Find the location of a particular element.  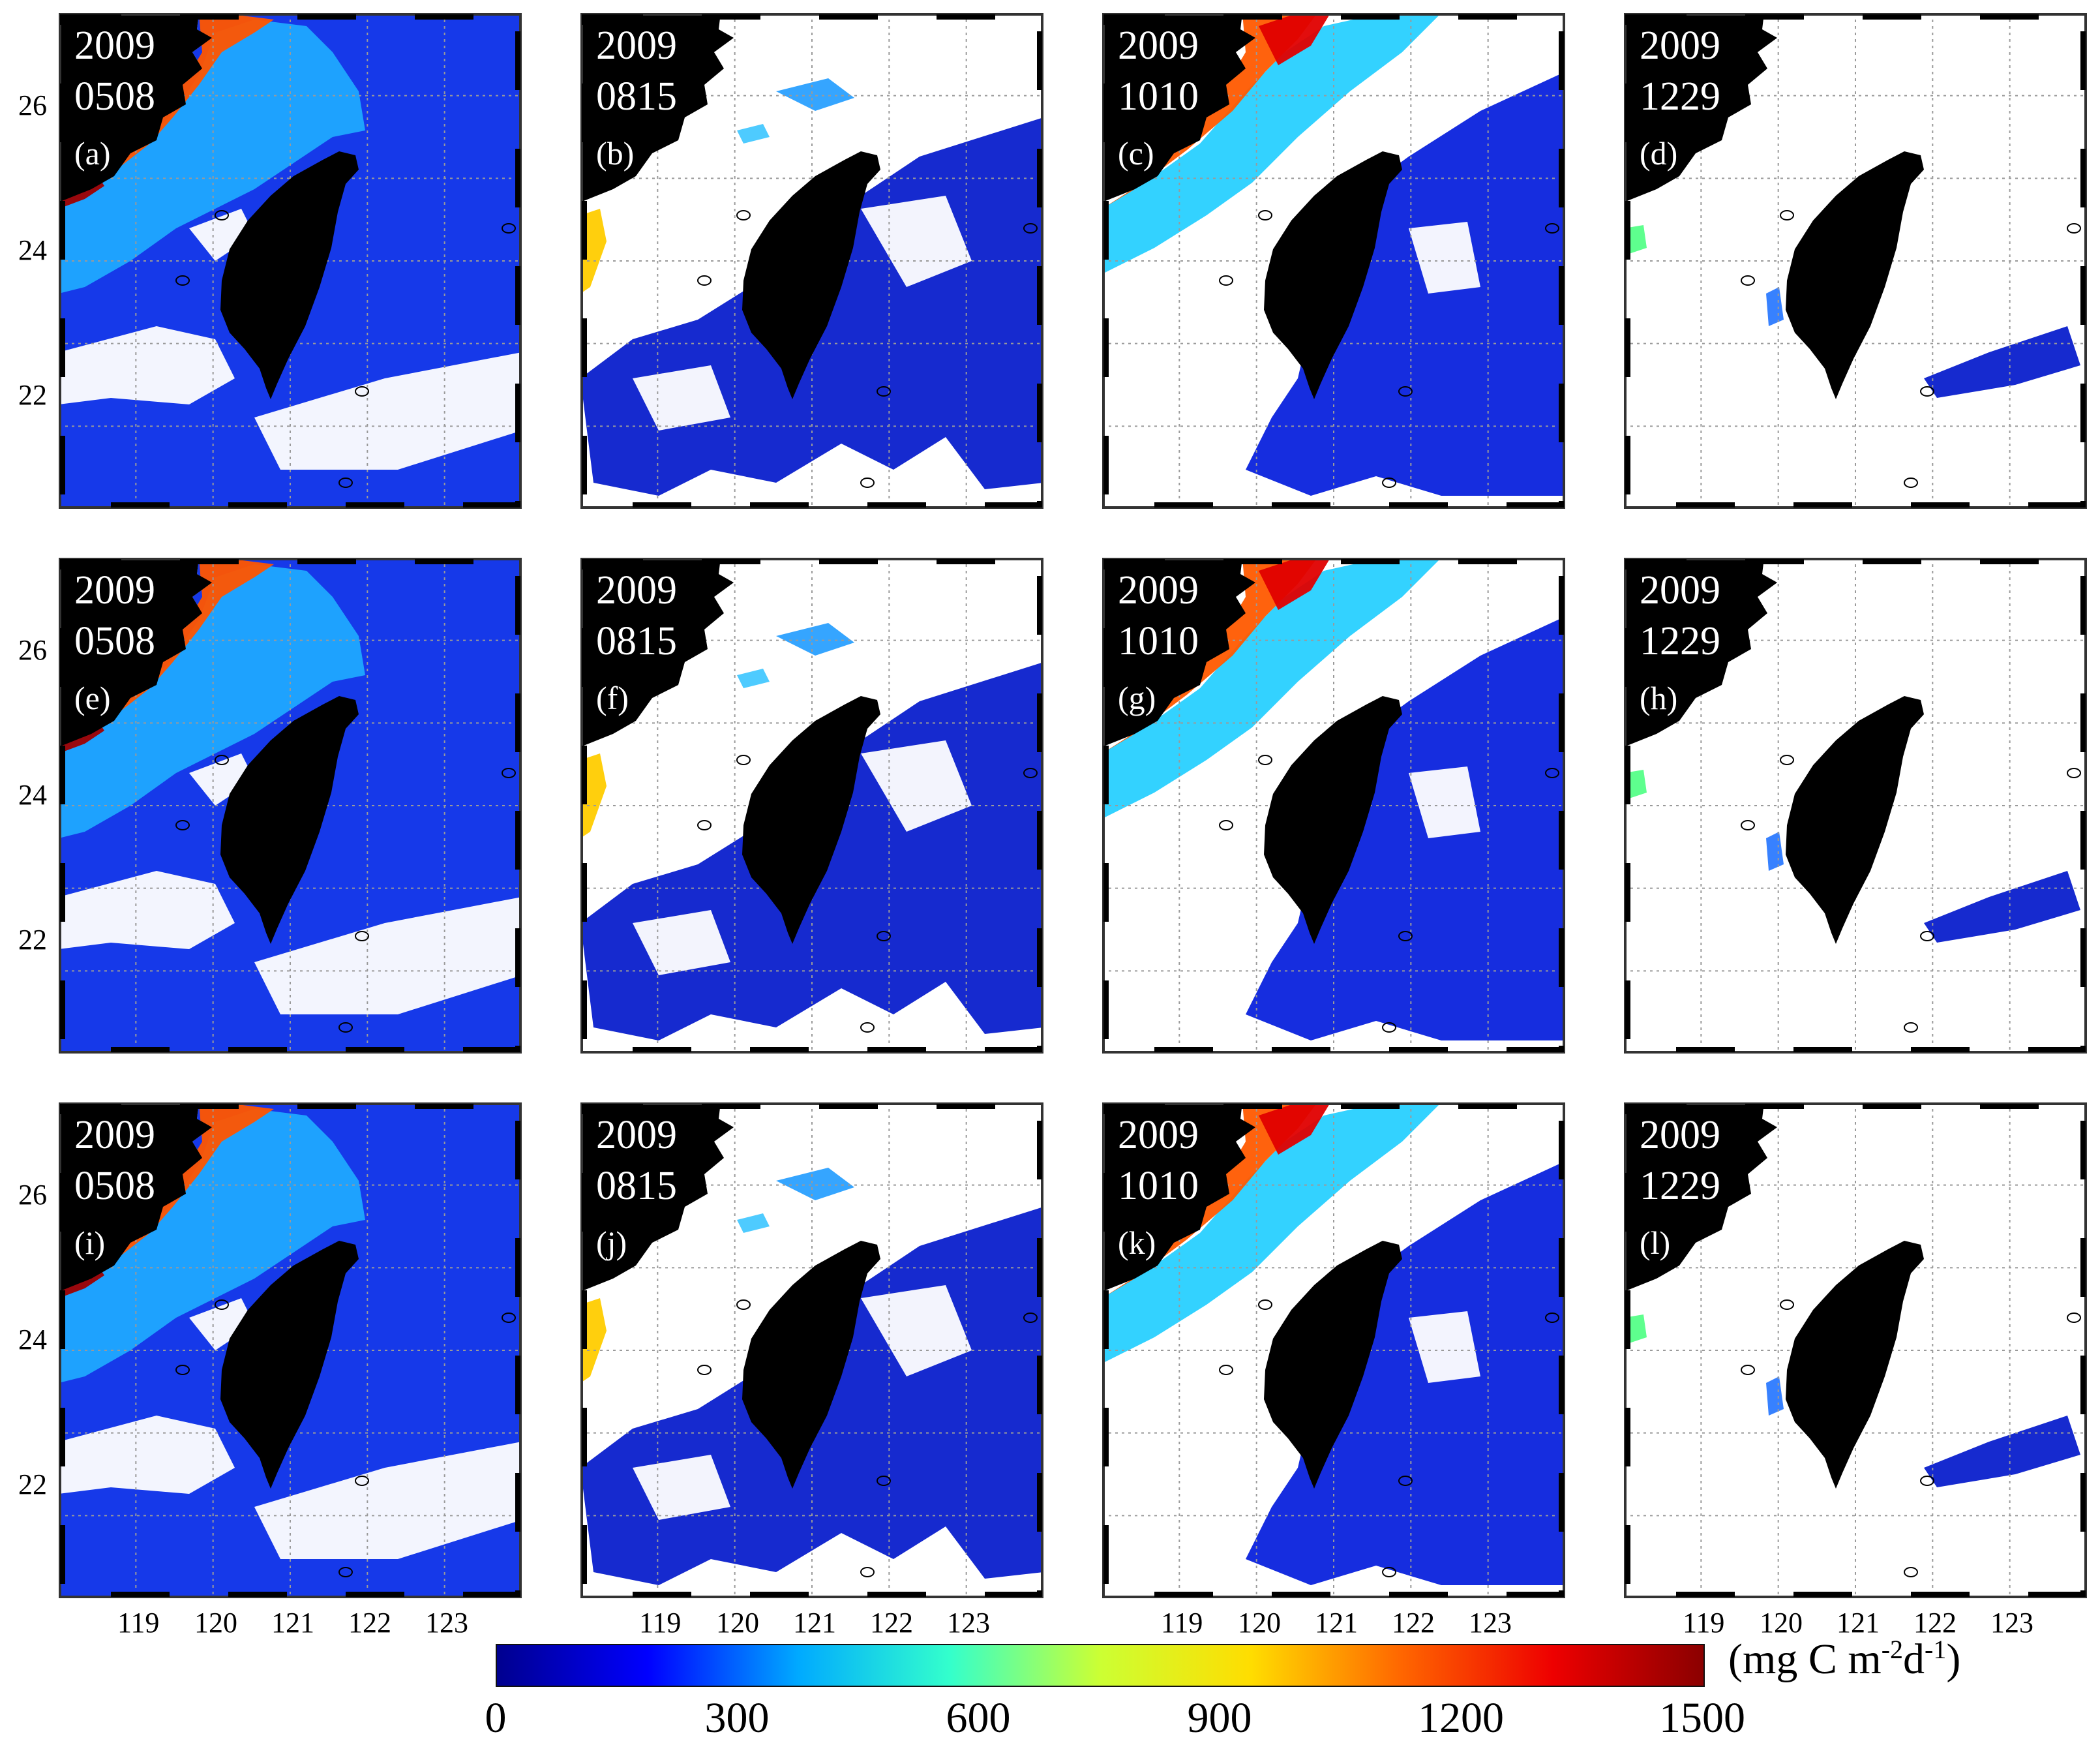

map-j: 2009 0815 (j) is located at coordinates (812, 1350).